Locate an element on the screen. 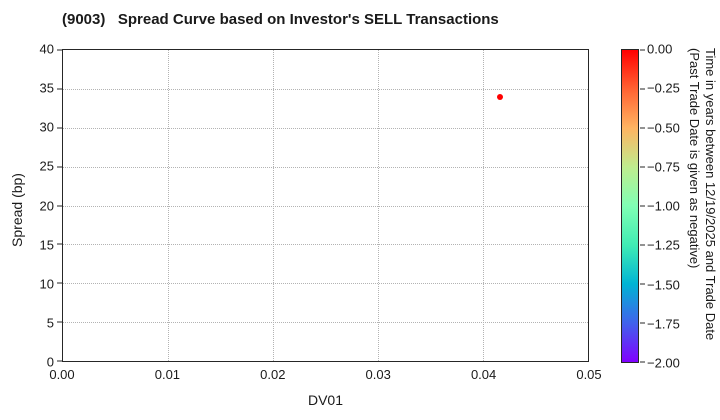  x-tick-label: 0.01 is located at coordinates (167, 374).